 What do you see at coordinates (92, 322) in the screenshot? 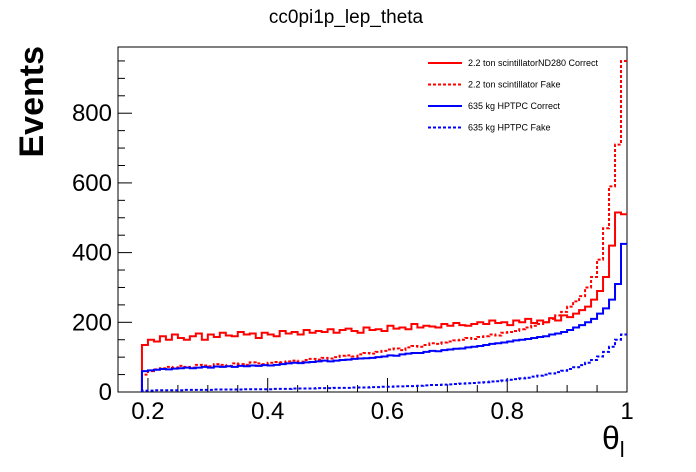
I see `y-tick-label: 200` at bounding box center [92, 322].